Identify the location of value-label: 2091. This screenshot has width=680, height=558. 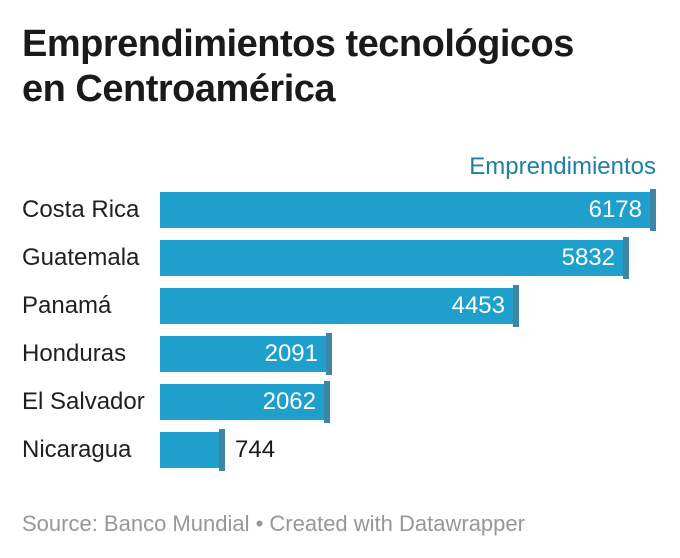
(291, 353).